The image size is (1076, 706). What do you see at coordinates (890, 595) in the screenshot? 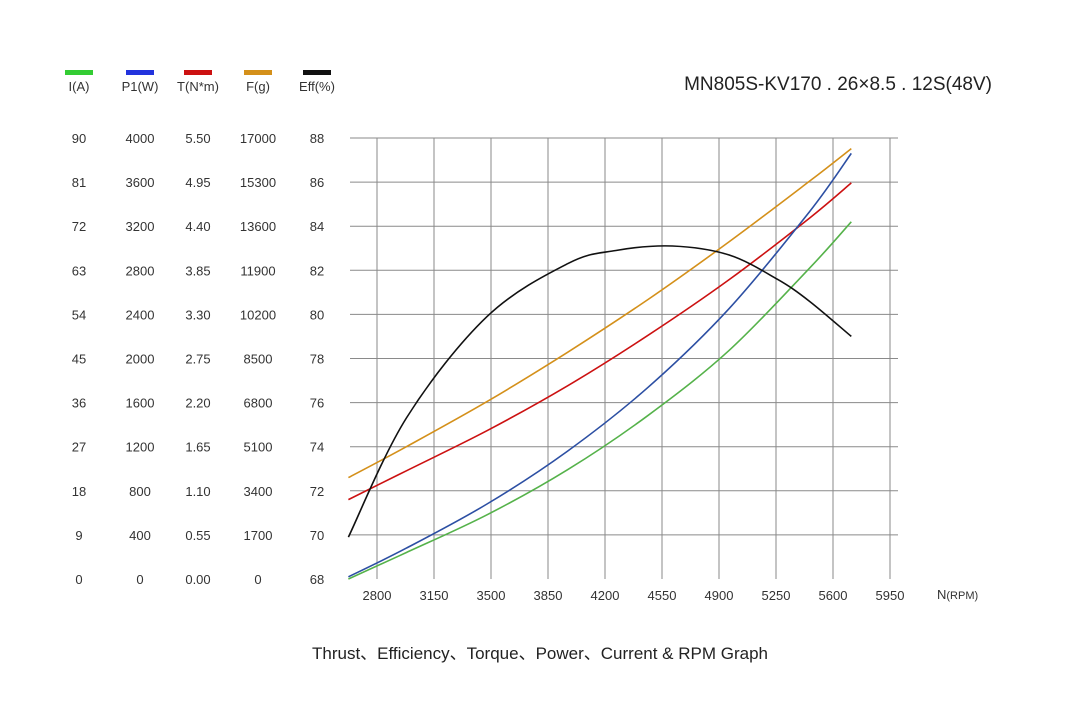
I see `x-tick-label: 5950` at bounding box center [890, 595].